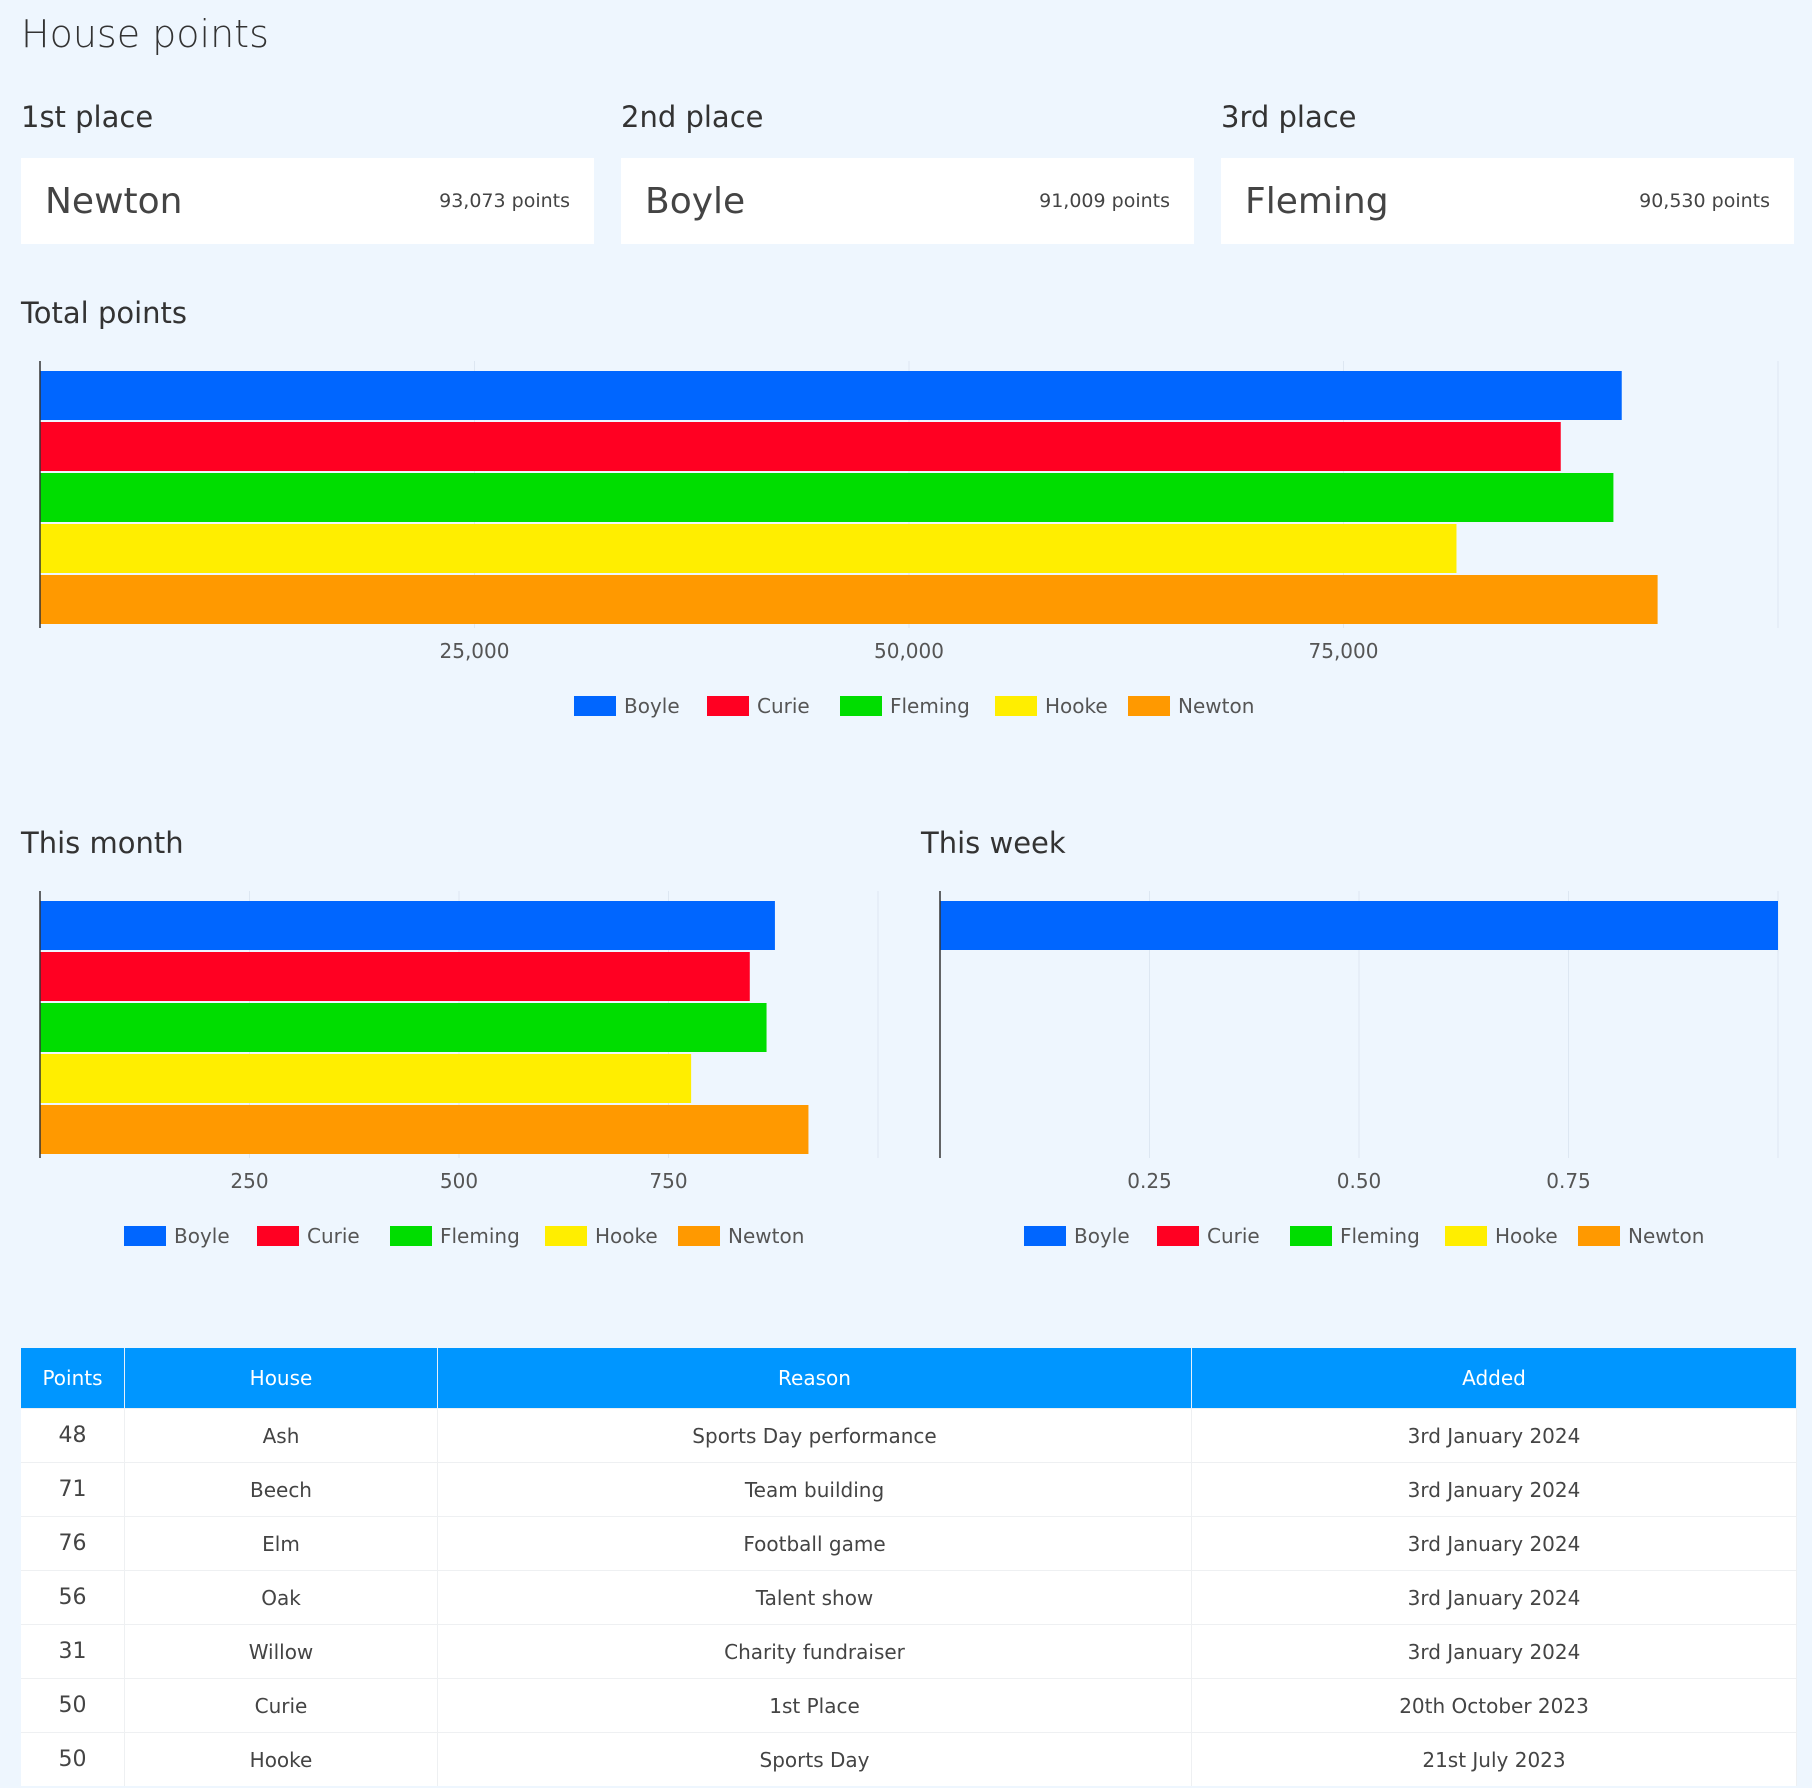 The width and height of the screenshot is (1812, 1788). What do you see at coordinates (626, 1236) in the screenshot?
I see `month-legend-label-hooke: Hooke` at bounding box center [626, 1236].